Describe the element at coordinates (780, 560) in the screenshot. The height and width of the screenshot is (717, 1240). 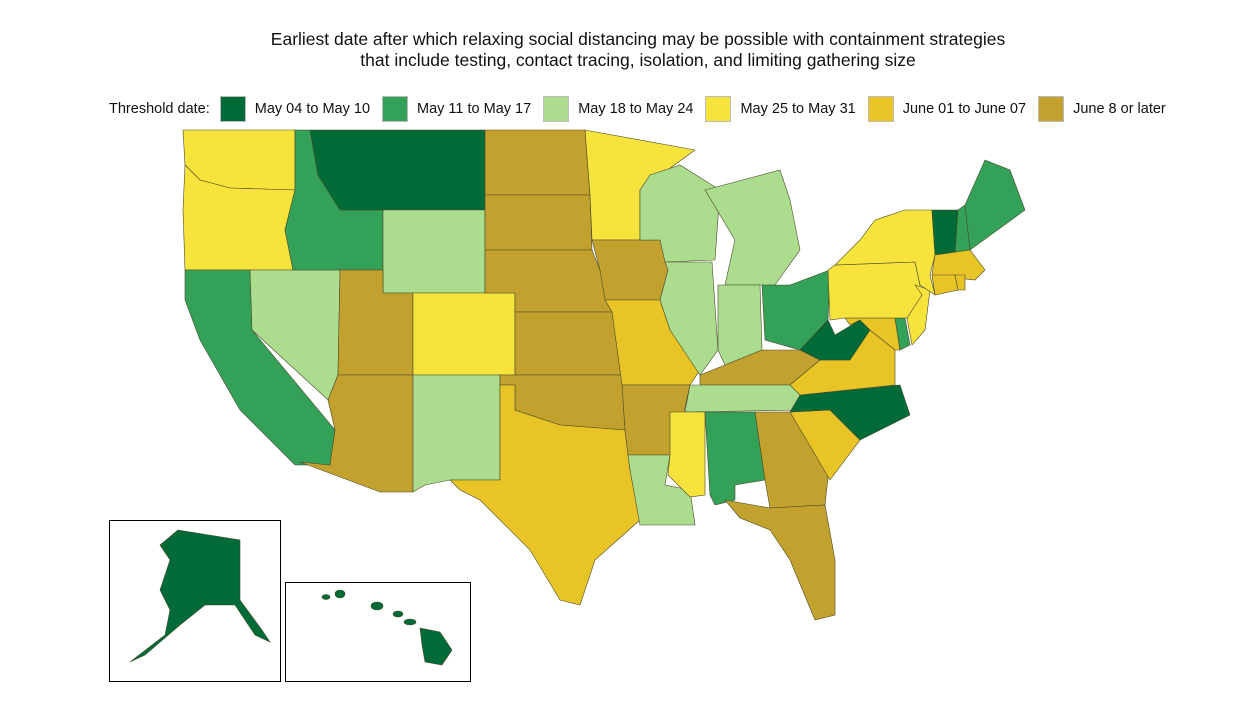
I see `state-fl` at that location.